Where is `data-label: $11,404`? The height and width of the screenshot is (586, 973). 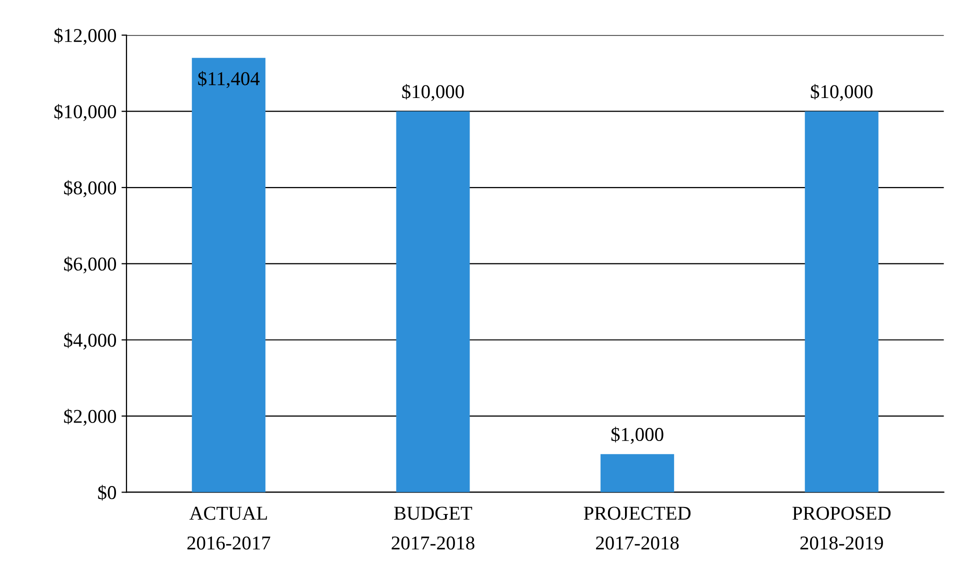 data-label: $11,404 is located at coordinates (229, 79).